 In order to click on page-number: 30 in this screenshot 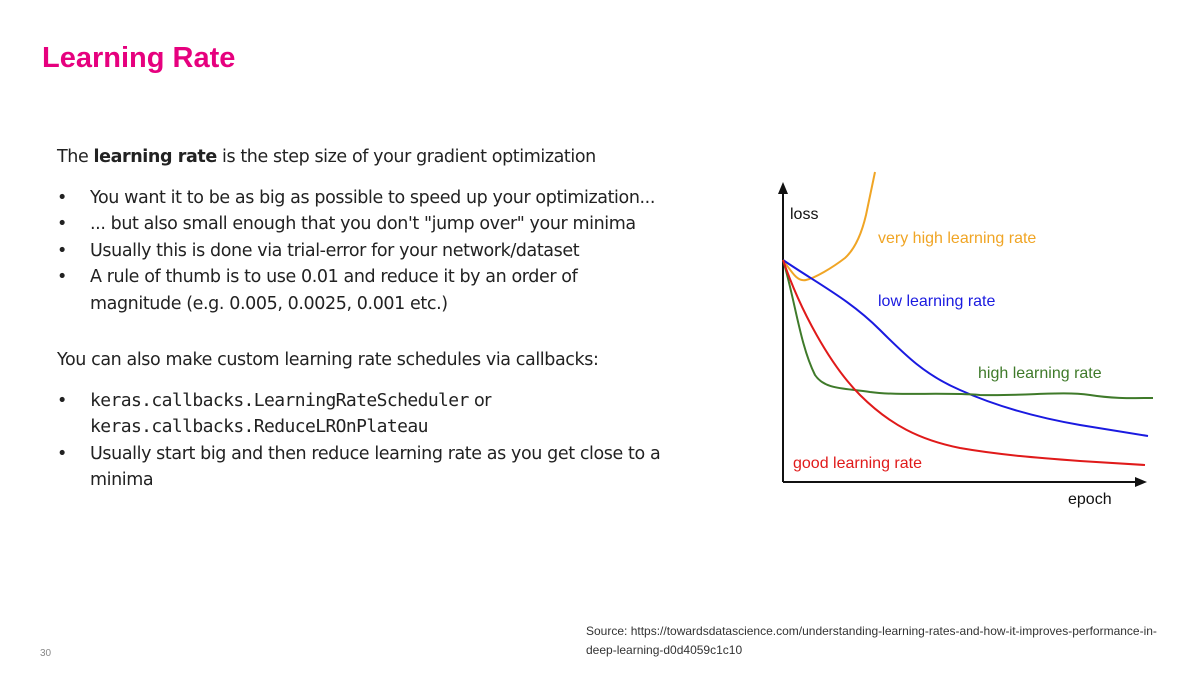, I will do `click(46, 653)`.